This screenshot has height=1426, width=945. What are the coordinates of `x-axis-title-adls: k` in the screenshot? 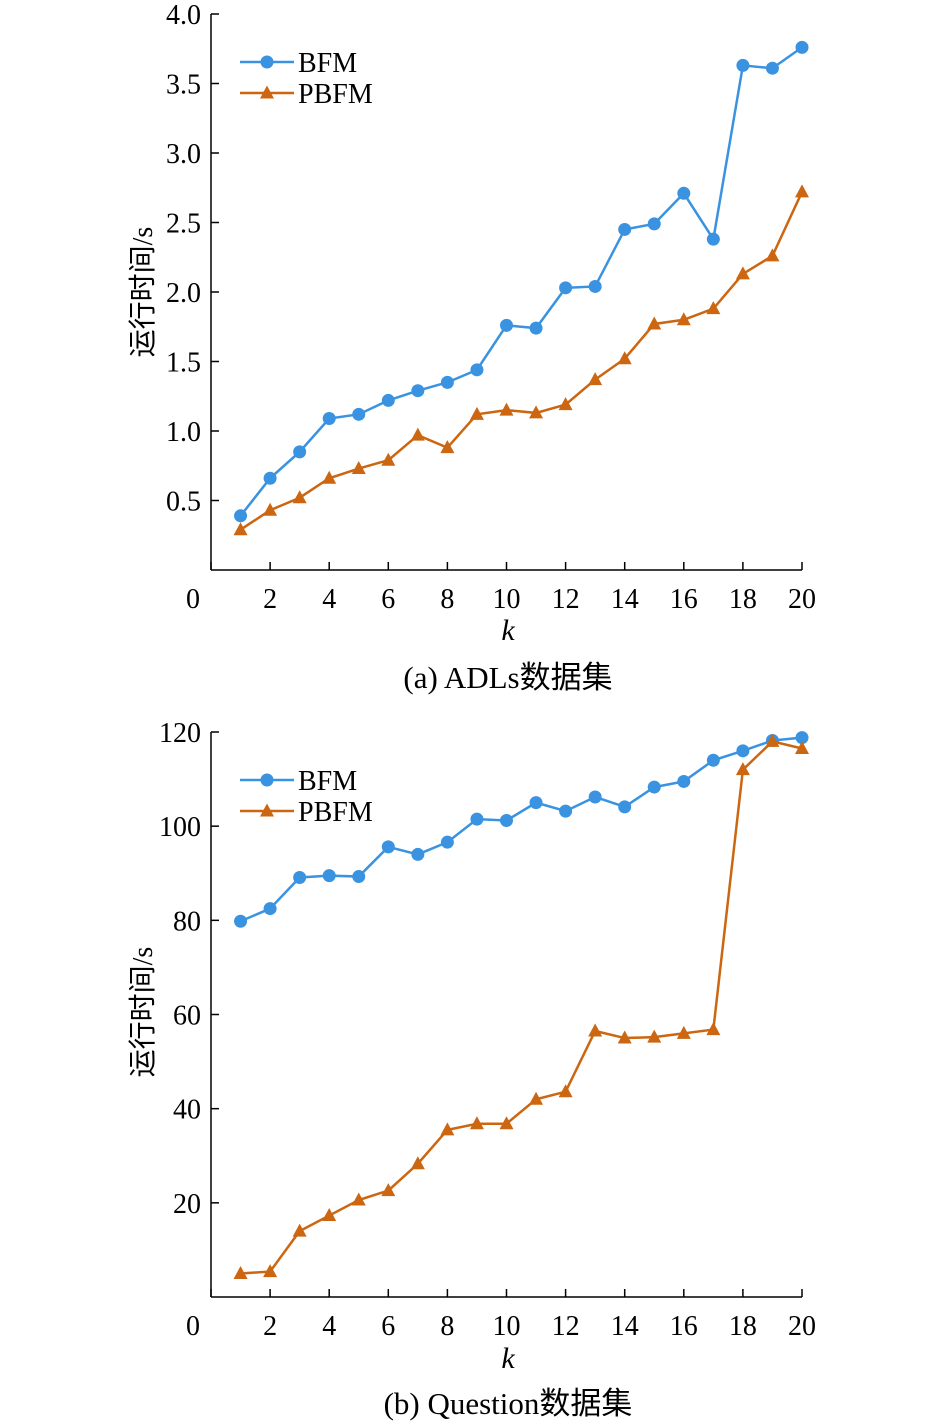 It's located at (508, 630).